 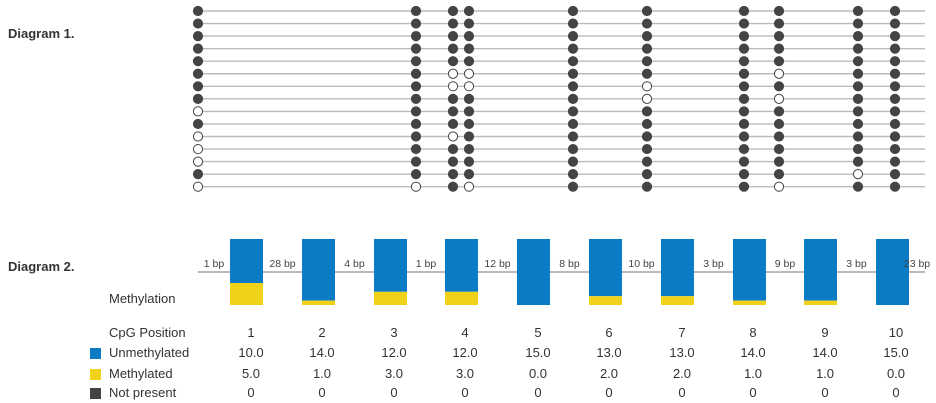 What do you see at coordinates (41, 33) in the screenshot?
I see `diagram-1-title: Diagram 1.` at bounding box center [41, 33].